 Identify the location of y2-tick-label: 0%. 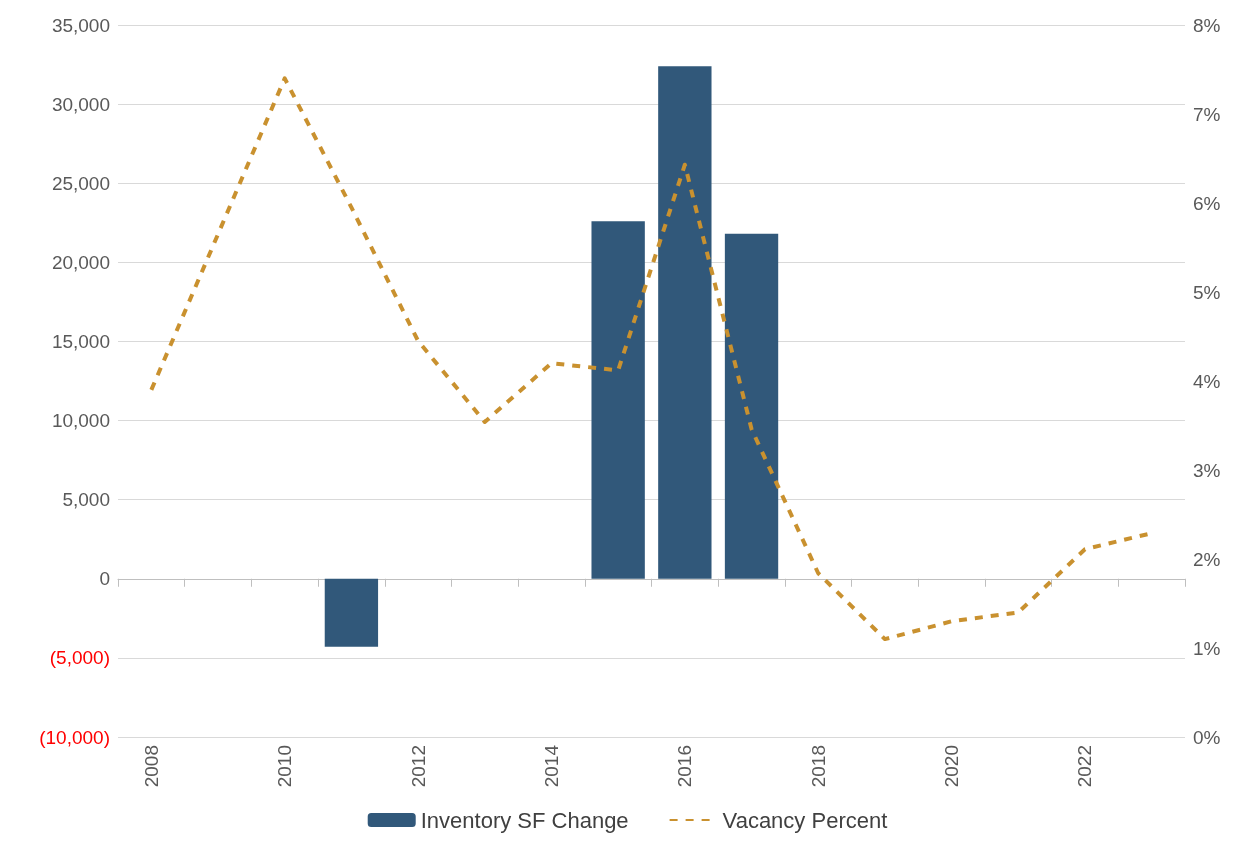
(1207, 737).